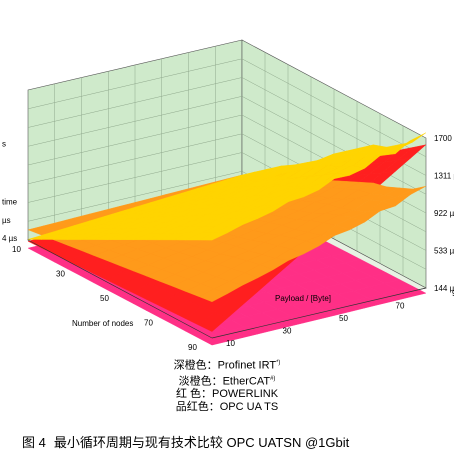 The height and width of the screenshot is (461, 454). I want to click on z-tick-label-left: µs, so click(6, 220).